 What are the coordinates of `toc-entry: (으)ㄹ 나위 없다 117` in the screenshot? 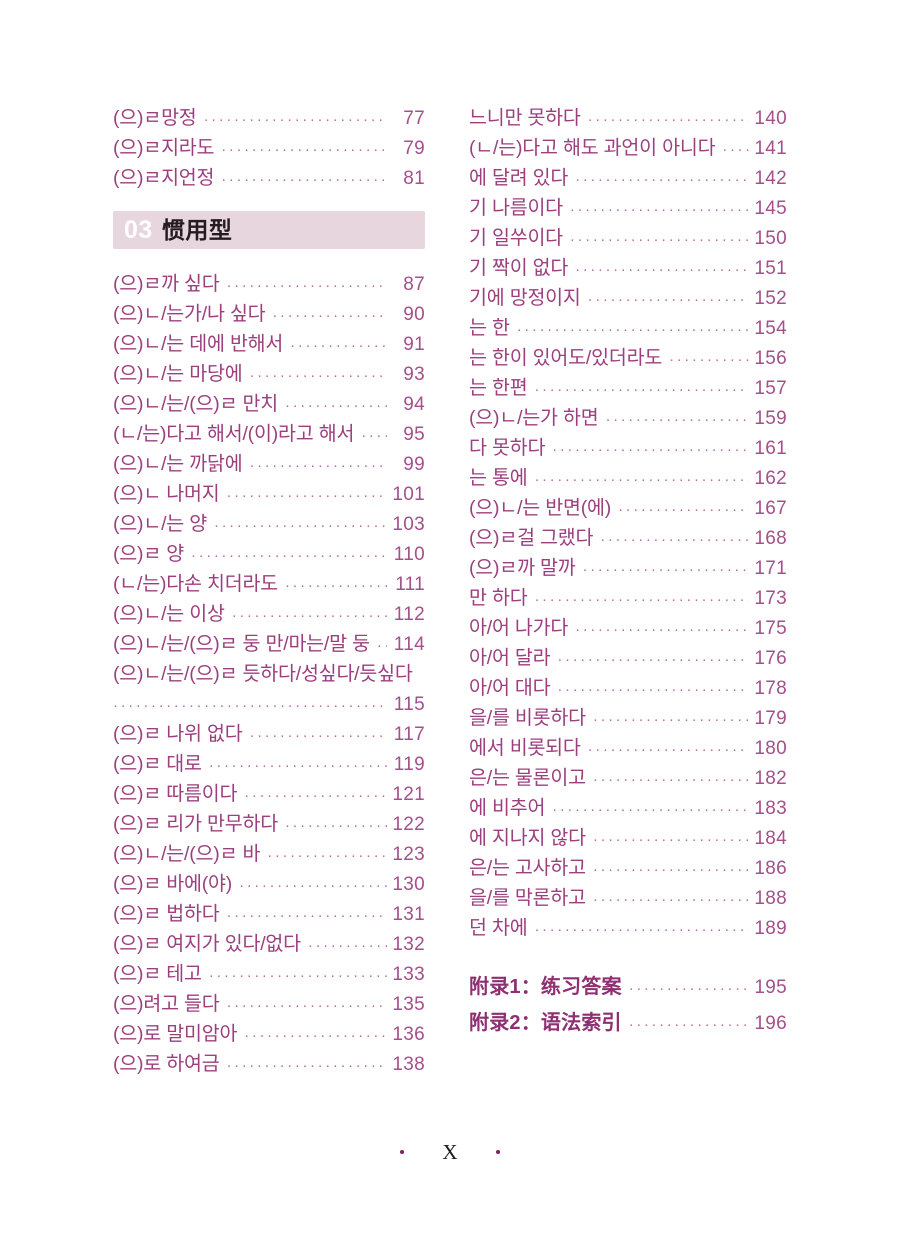 It's located at (269, 734).